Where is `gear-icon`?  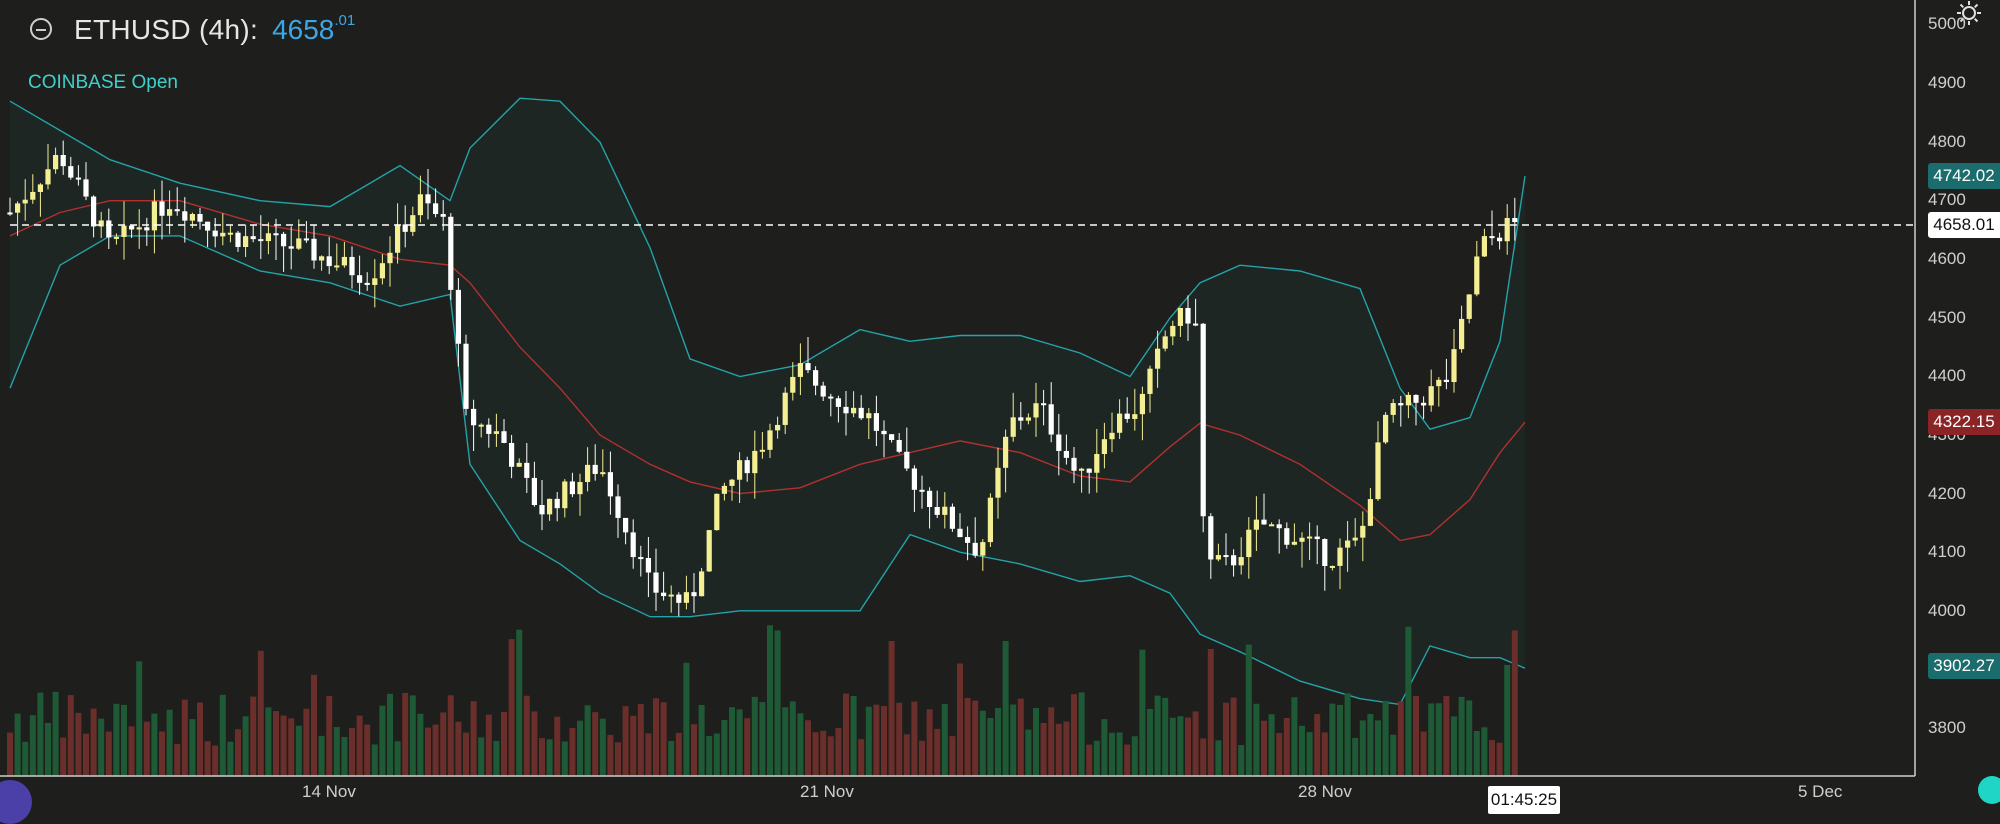
gear-icon is located at coordinates (1969, 13).